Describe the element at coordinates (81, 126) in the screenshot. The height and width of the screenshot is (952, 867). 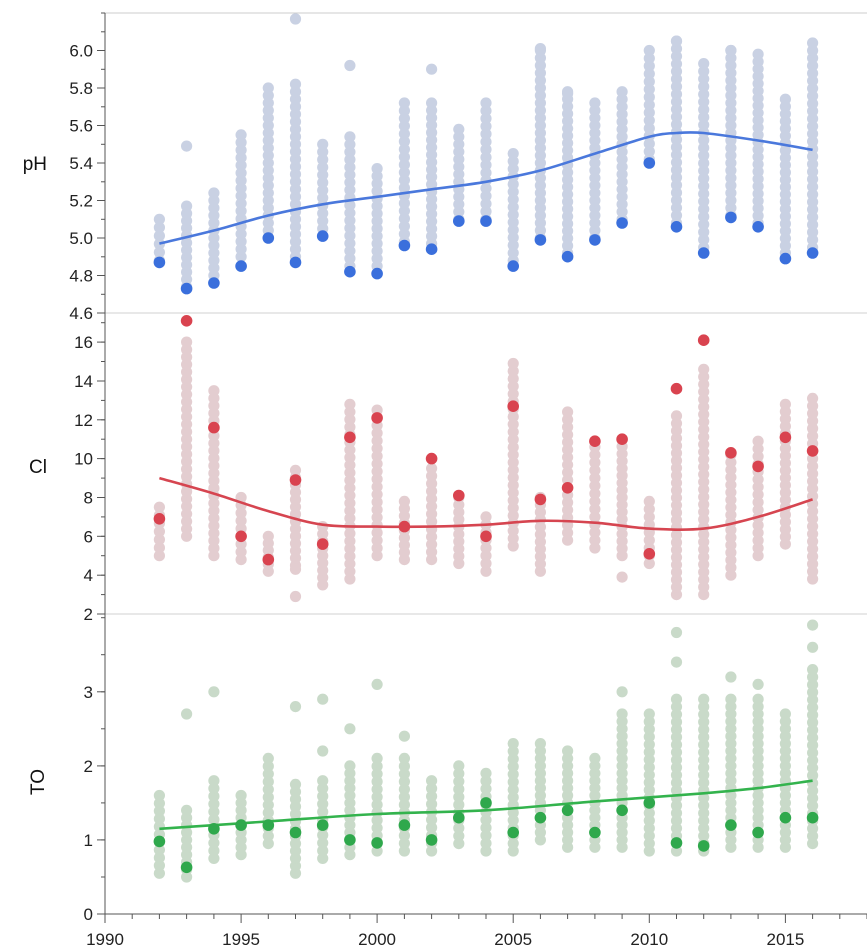
I see `y-tick-label: 5.6` at that location.